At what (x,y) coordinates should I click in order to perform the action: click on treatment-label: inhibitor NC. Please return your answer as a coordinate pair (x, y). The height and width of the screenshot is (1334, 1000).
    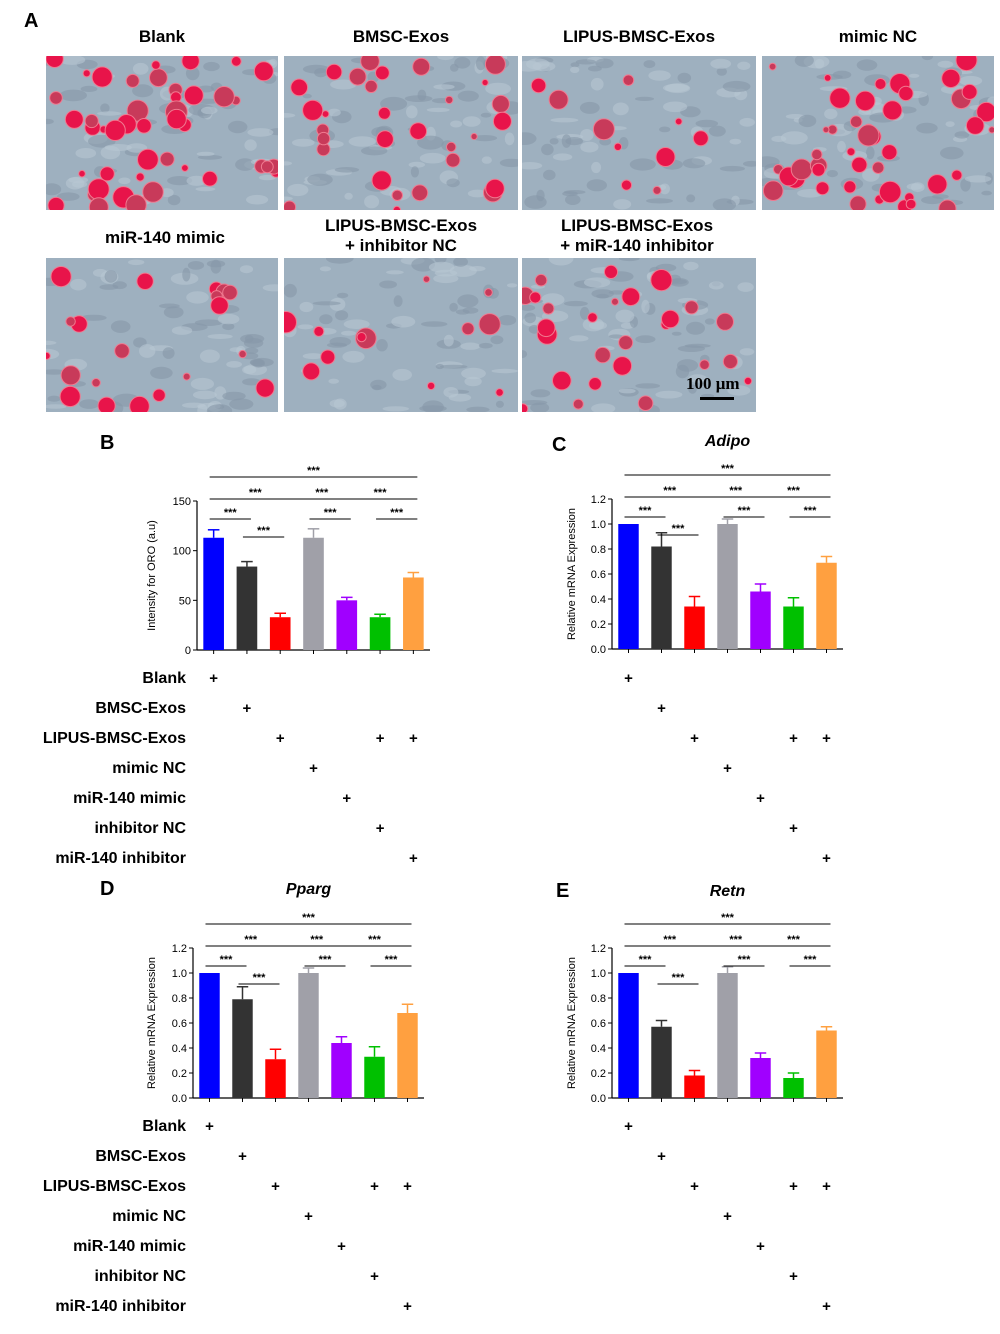
    Looking at the image, I should click on (140, 1276).